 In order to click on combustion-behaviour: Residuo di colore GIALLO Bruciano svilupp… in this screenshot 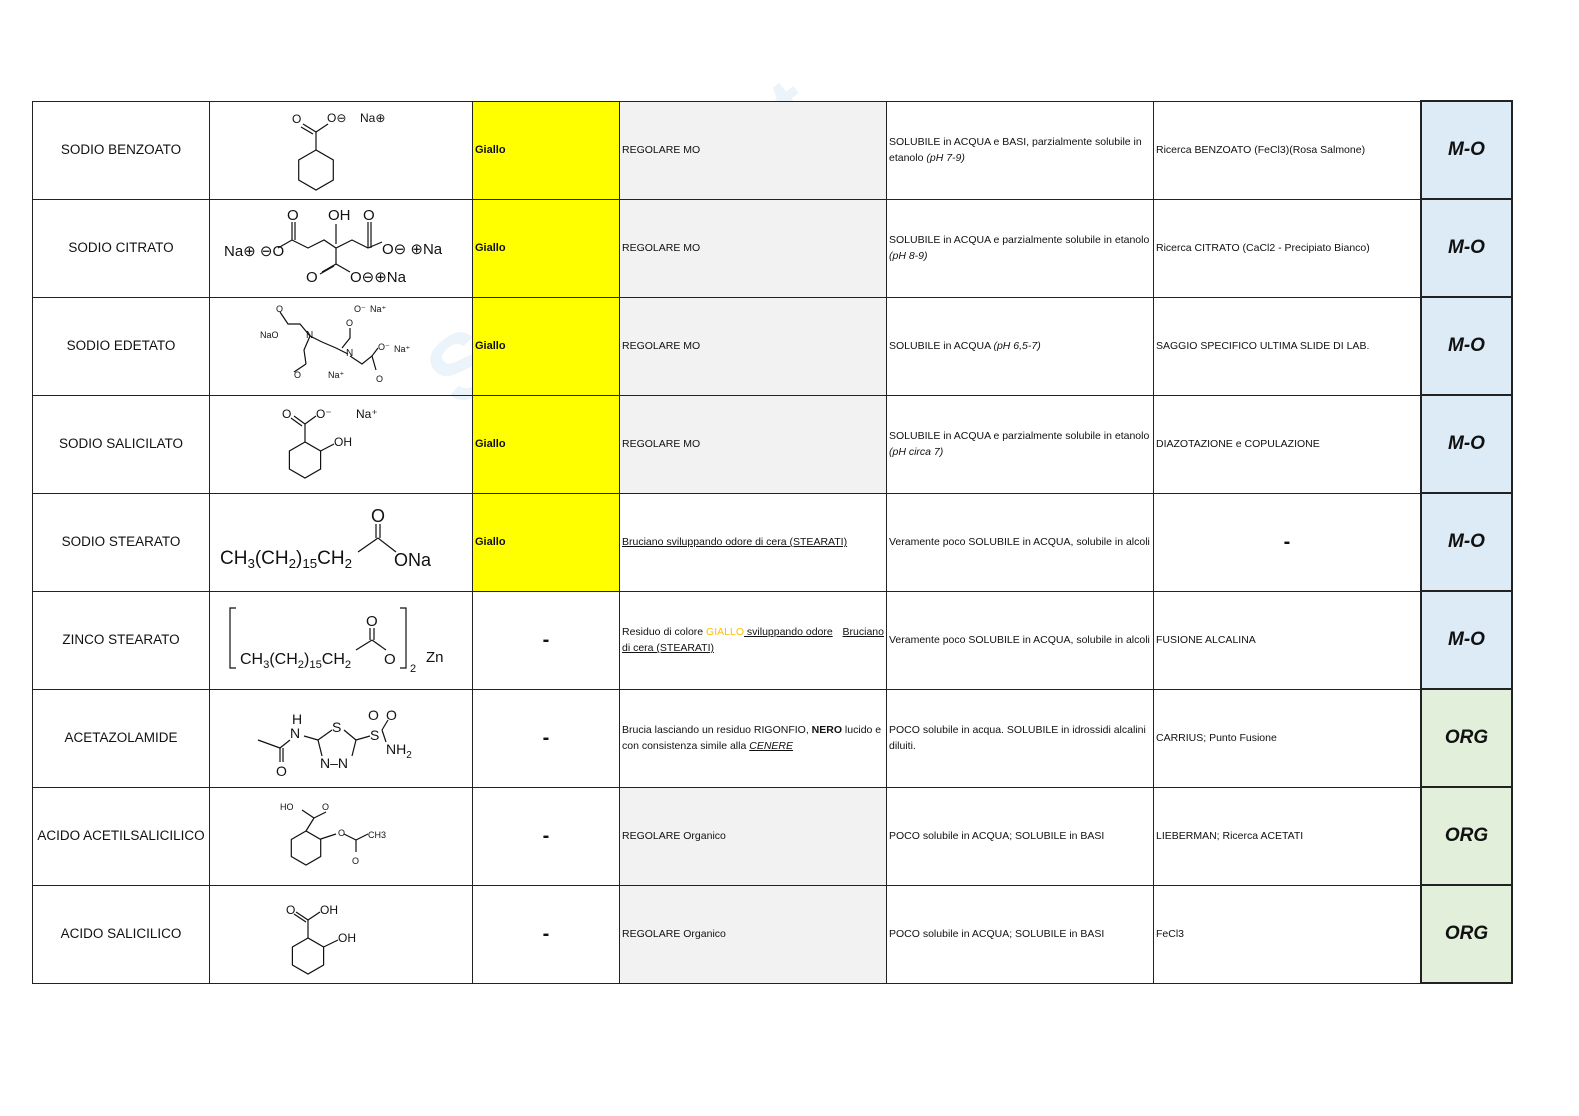, I will do `click(753, 640)`.